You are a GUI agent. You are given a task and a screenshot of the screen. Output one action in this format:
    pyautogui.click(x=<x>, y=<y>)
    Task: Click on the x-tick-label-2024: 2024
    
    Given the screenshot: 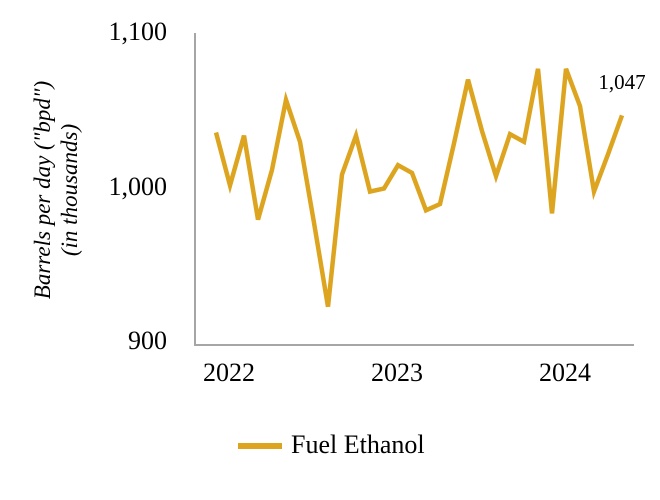 What is the action you would take?
    pyautogui.click(x=565, y=372)
    